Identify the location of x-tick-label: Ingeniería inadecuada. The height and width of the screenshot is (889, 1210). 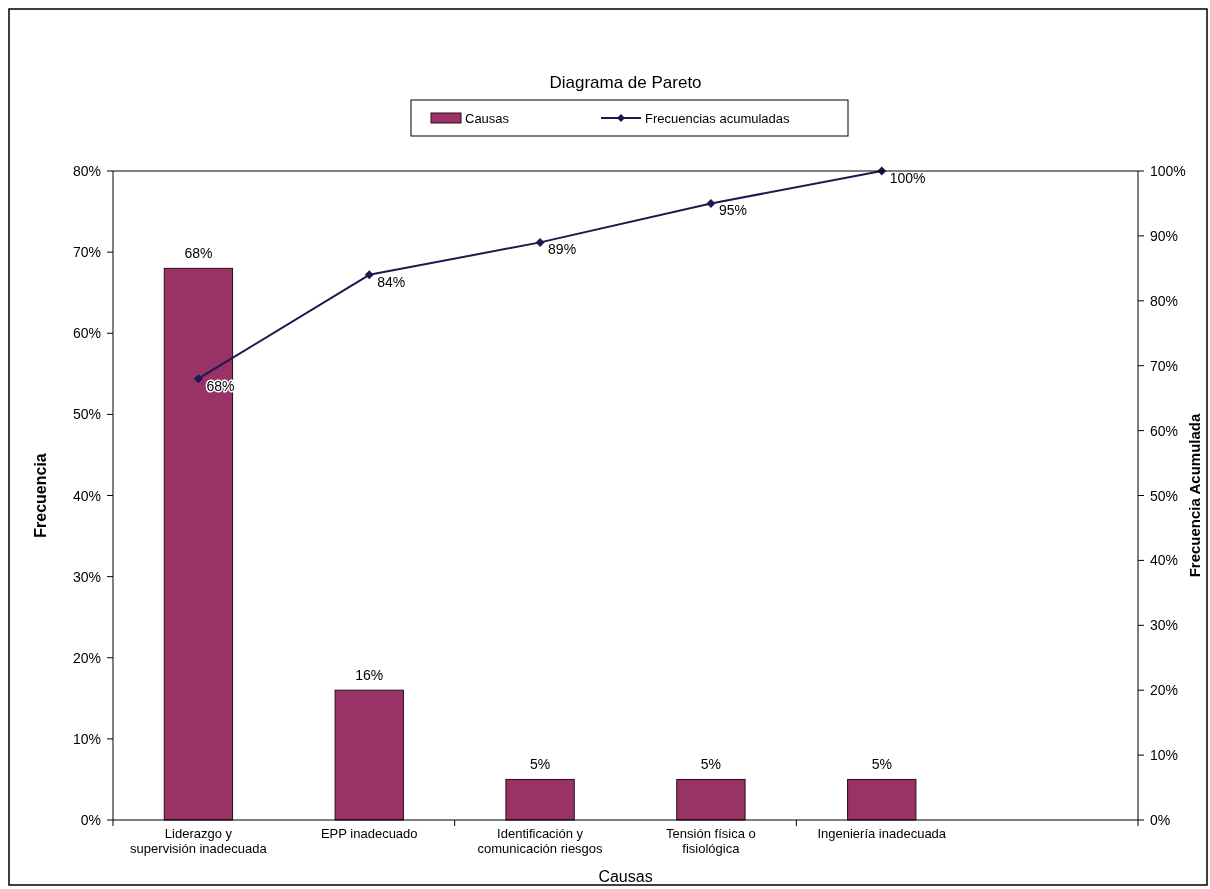
(882, 833).